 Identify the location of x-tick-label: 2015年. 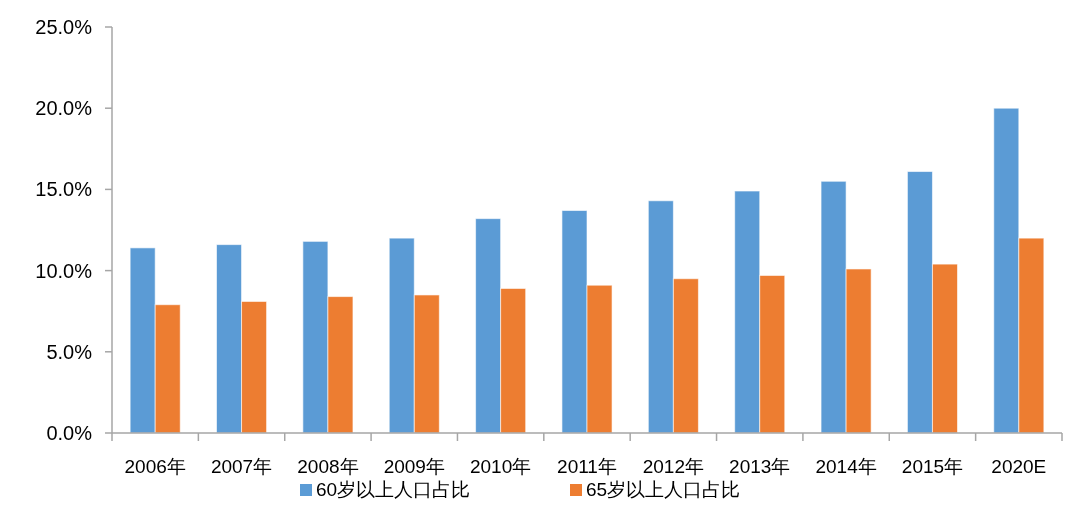
(932, 466).